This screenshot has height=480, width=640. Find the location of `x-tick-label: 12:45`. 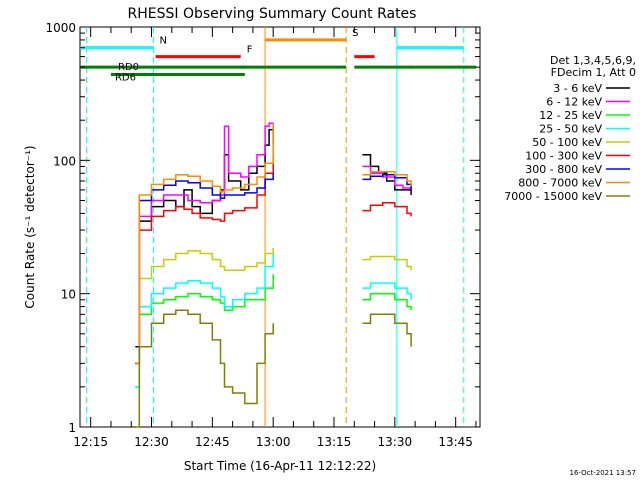

x-tick-label: 12:45 is located at coordinates (212, 442).